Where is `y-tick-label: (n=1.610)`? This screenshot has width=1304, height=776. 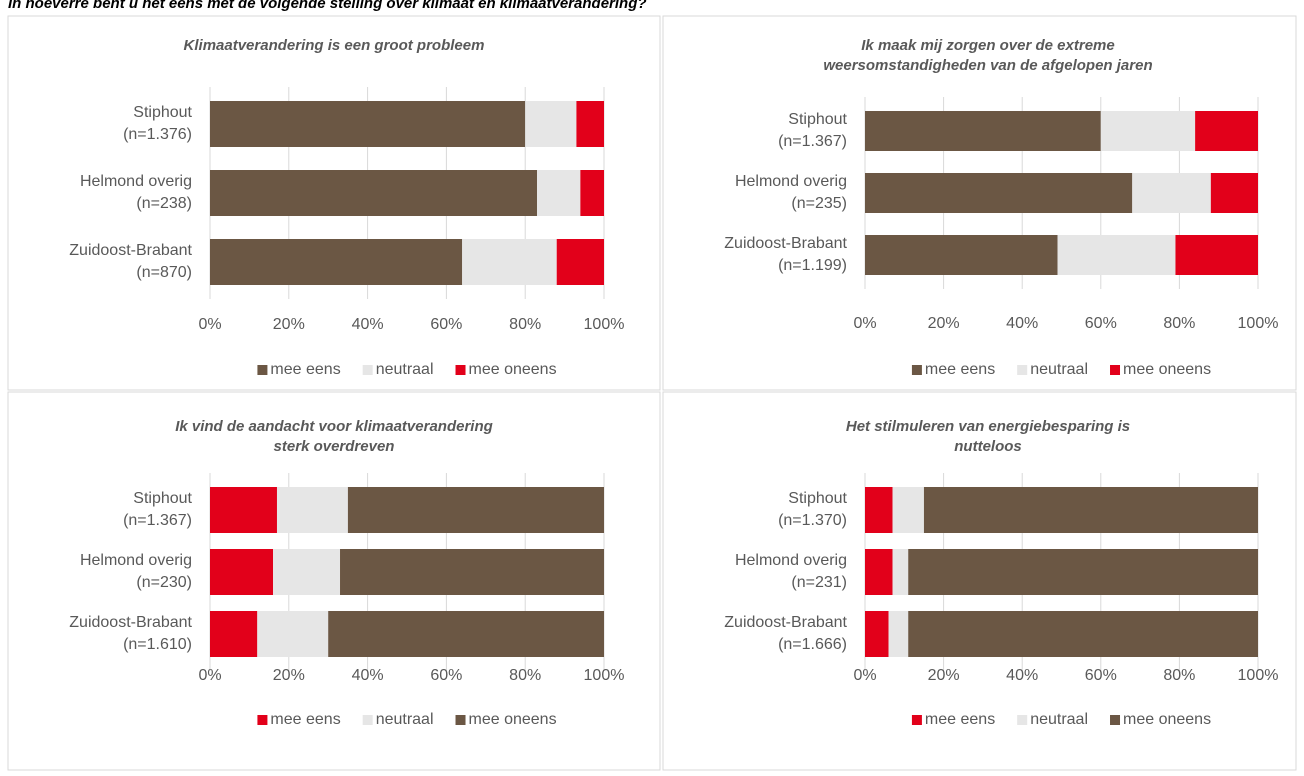
y-tick-label: (n=1.610) is located at coordinates (157, 644).